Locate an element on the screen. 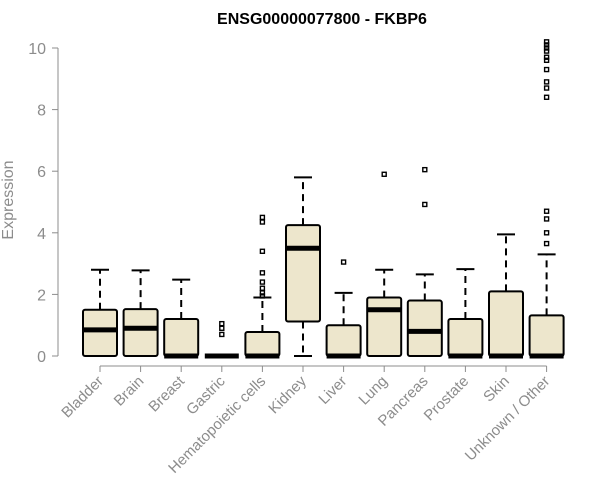  x-tick-label: Skin is located at coordinates (496, 389).